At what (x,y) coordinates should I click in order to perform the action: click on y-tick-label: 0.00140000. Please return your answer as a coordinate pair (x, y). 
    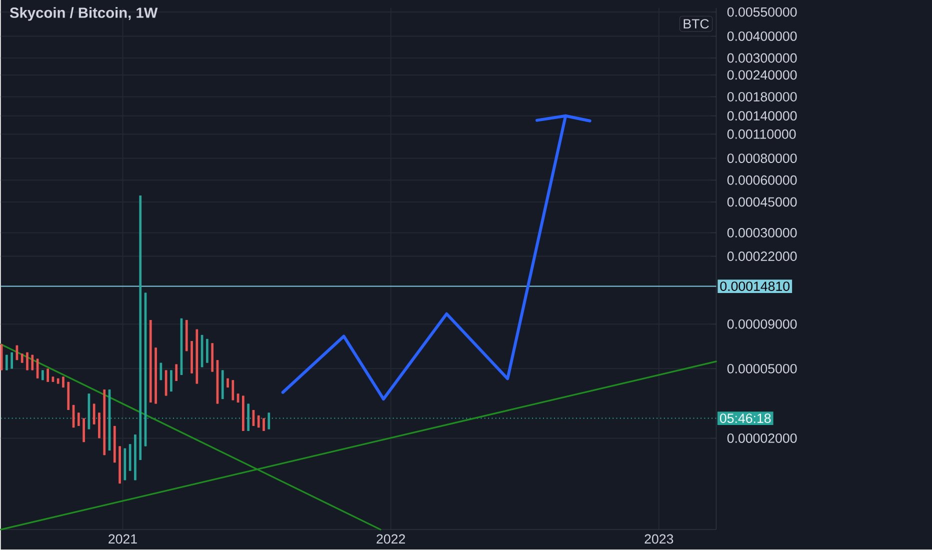
    Looking at the image, I should click on (762, 116).